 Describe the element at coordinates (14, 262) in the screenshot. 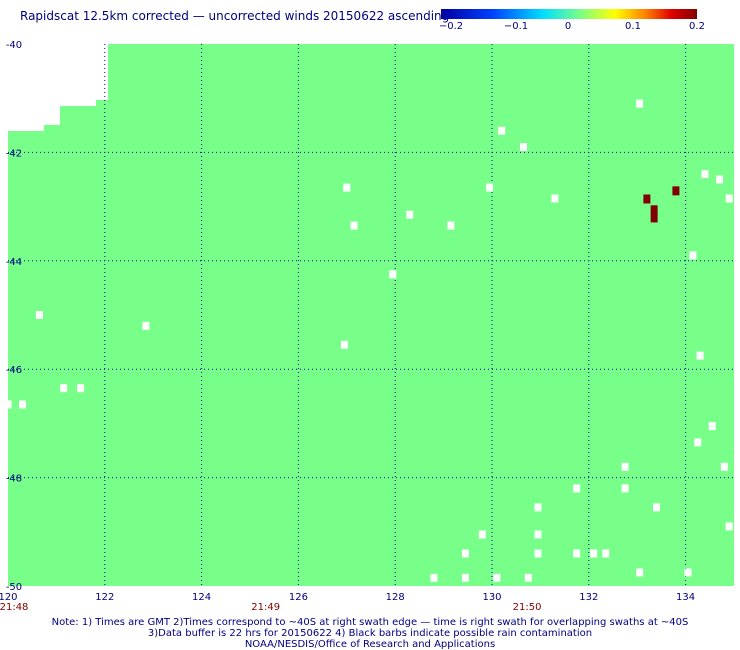

I see `lat-tick-label: -44` at that location.